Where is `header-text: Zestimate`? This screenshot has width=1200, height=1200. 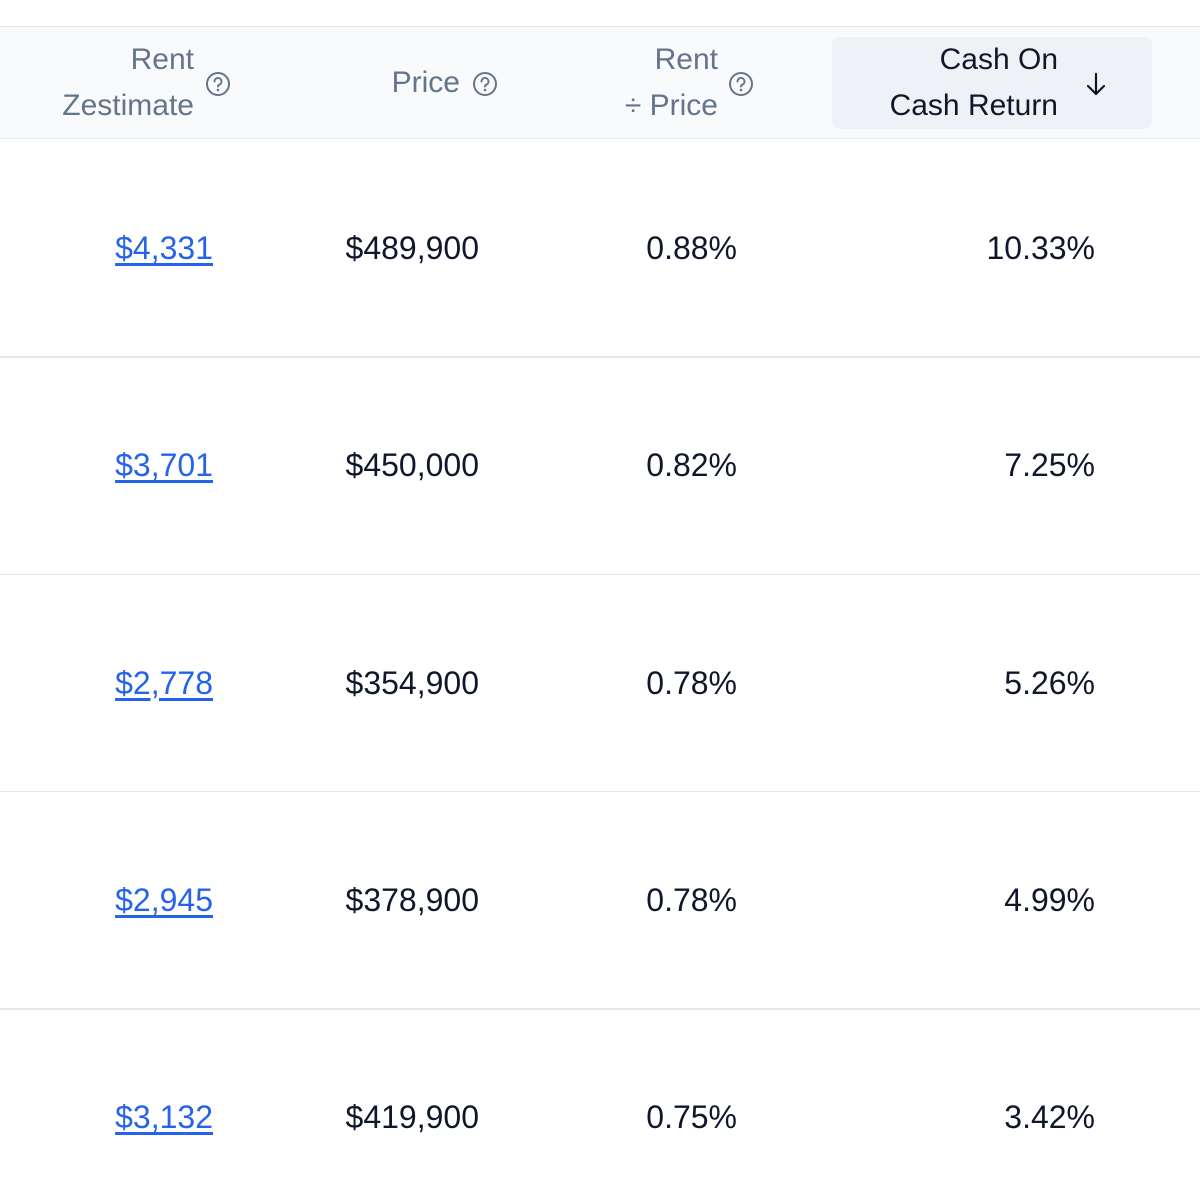
header-text: Zestimate is located at coordinates (128, 105).